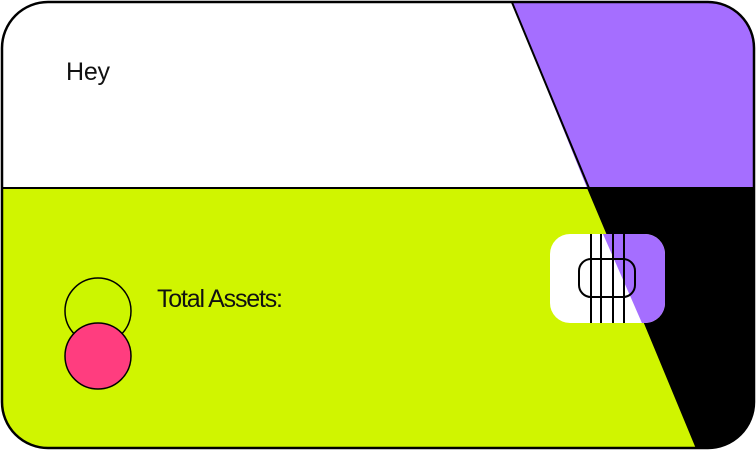 The width and height of the screenshot is (756, 451). Describe the element at coordinates (220, 299) in the screenshot. I see `total-assets-label: Total Assets:` at that location.